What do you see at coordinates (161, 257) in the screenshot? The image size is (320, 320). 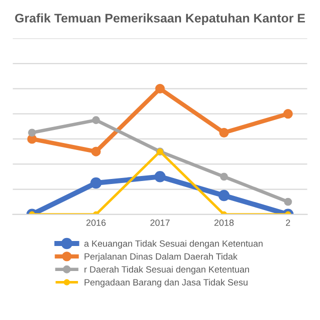 I see `legend-label: Perjalanan Dinas Dalam Daerah Tidak` at bounding box center [161, 257].